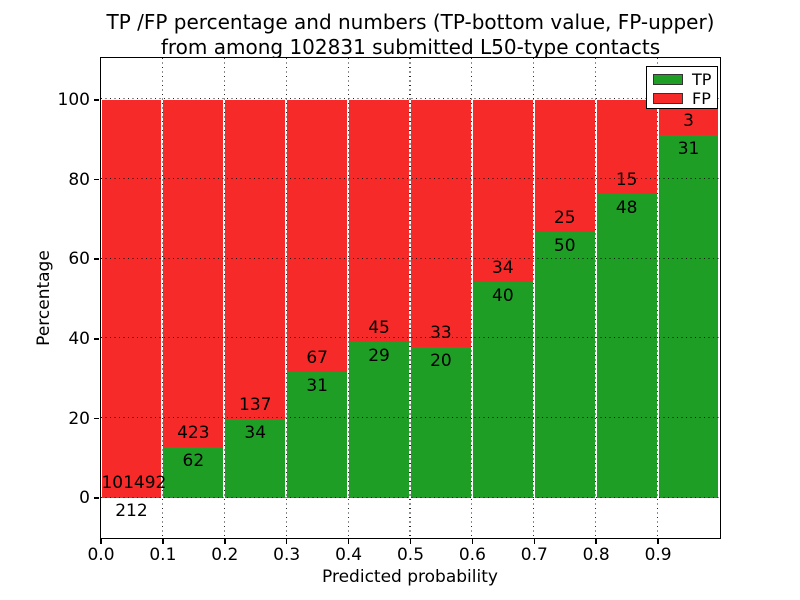  I want to click on y-tick-label: 40, so click(79, 338).